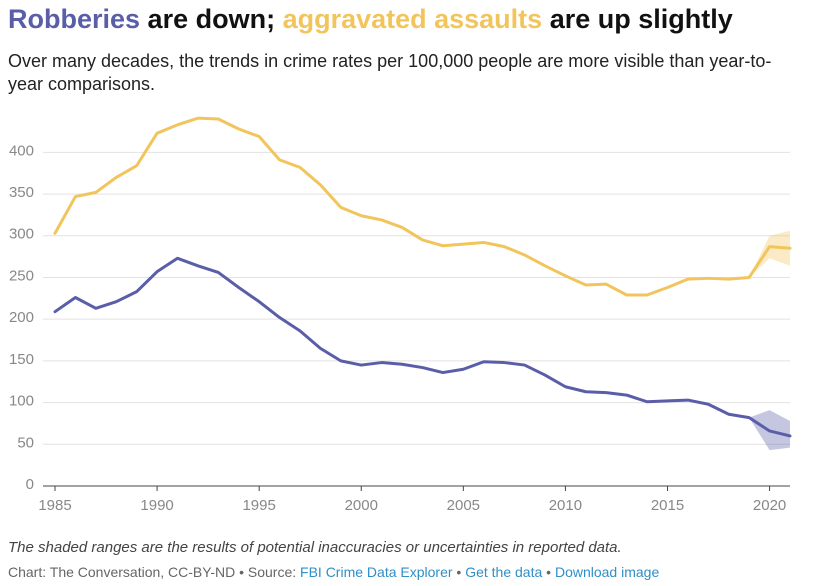 The height and width of the screenshot is (586, 820). Describe the element at coordinates (376, 572) in the screenshot. I see `footer-link: FBI Crime Data Explorer` at that location.